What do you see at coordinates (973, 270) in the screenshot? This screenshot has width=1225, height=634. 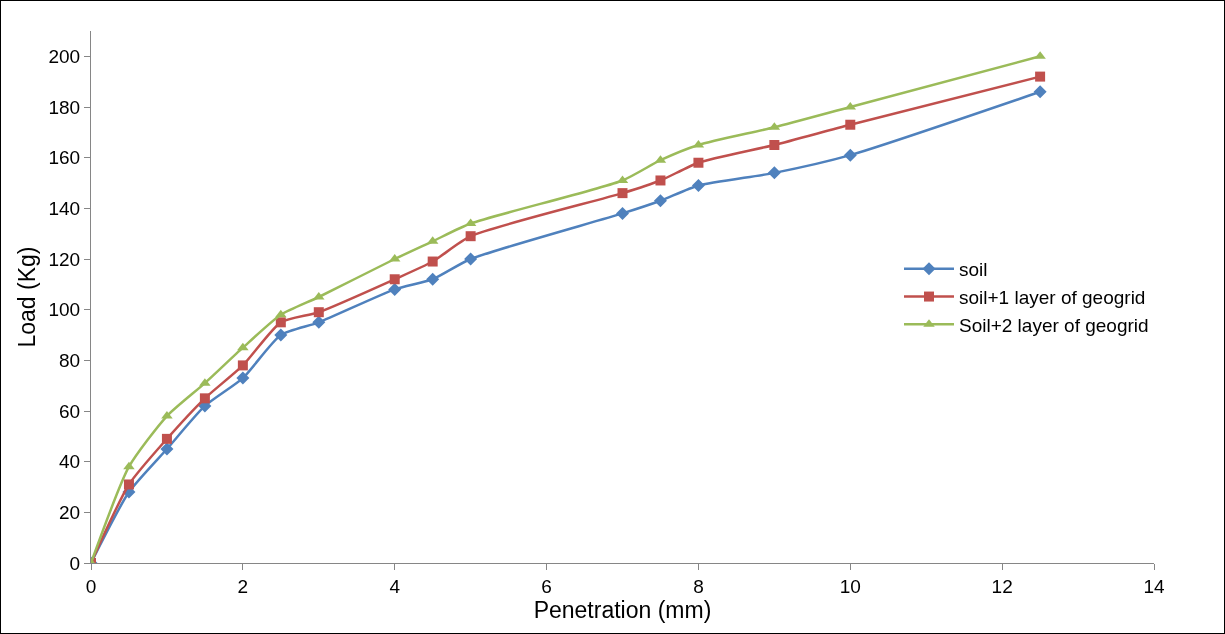 I see `legend-label: soil` at bounding box center [973, 270].